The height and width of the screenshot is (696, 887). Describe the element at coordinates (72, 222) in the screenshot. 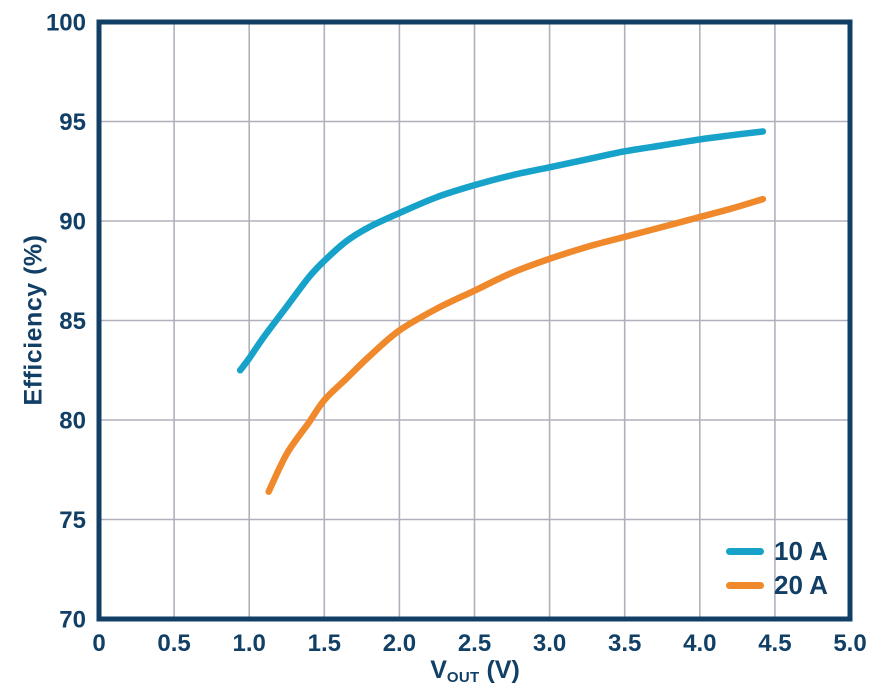

I see `y-tick-label: 90` at that location.